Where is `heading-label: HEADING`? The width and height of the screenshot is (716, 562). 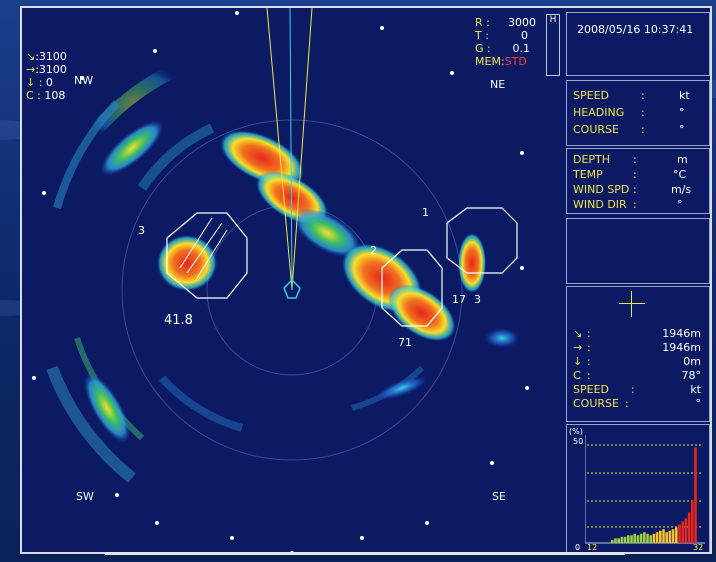
heading-label: HEADING is located at coordinates (599, 112).